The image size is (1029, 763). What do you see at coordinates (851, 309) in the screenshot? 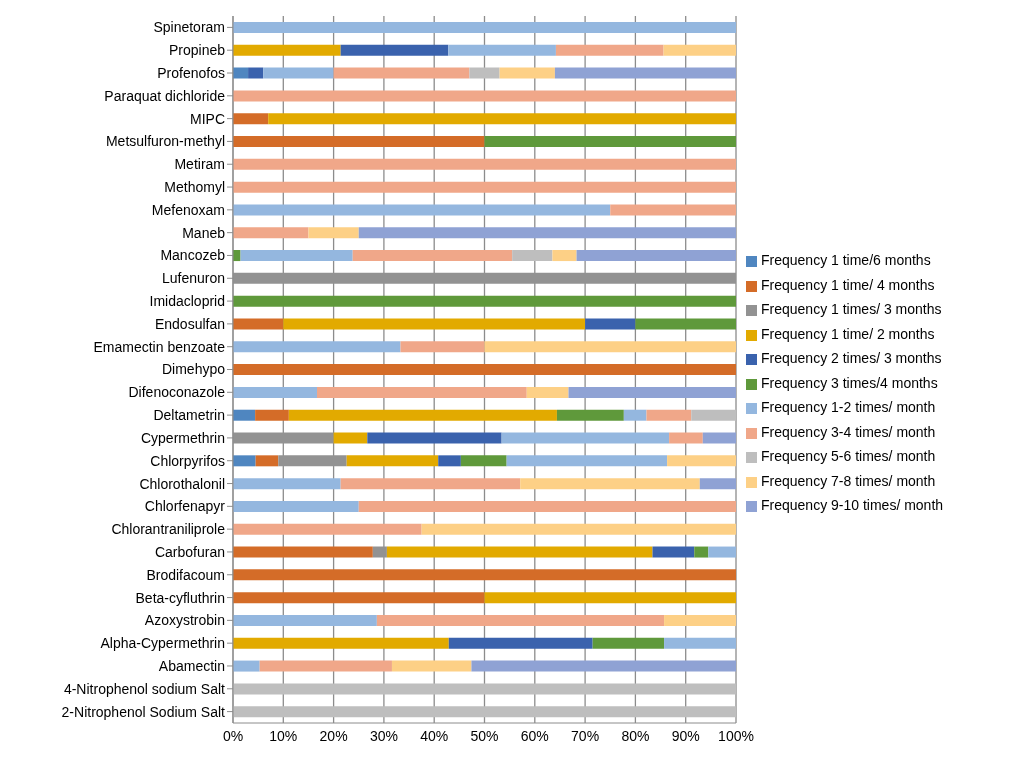
I see `legend-label: Frequency 1 times/ 3 months` at bounding box center [851, 309].